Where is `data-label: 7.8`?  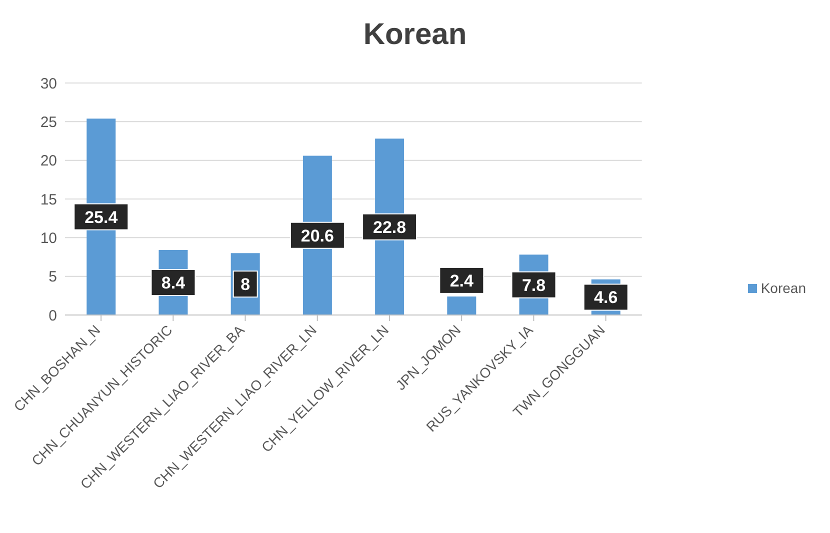
data-label: 7.8 is located at coordinates (534, 285).